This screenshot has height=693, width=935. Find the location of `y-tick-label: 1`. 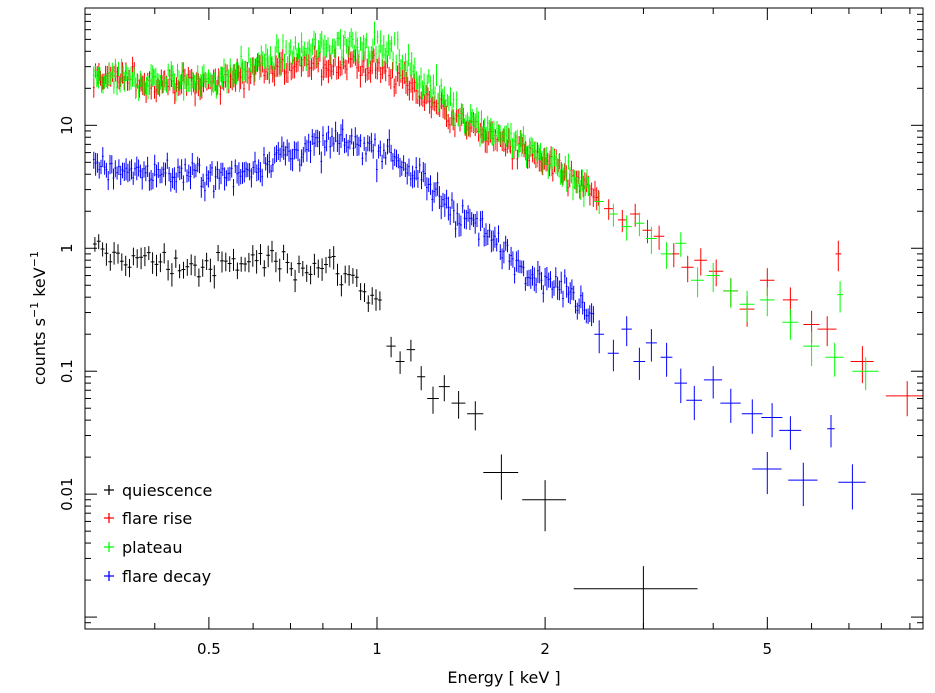

y-tick-label: 1 is located at coordinates (67, 248).